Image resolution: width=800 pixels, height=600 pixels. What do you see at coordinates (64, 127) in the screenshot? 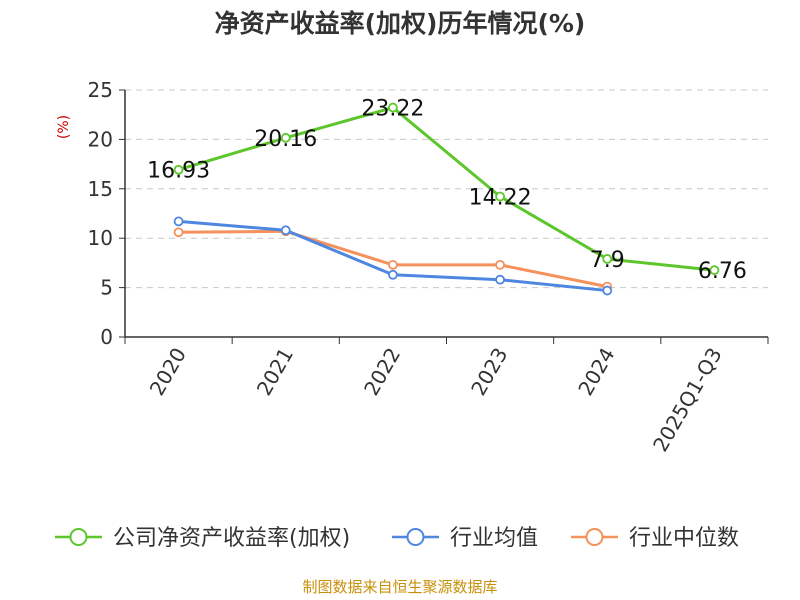
I see `y-axis-label: (%)` at bounding box center [64, 127].